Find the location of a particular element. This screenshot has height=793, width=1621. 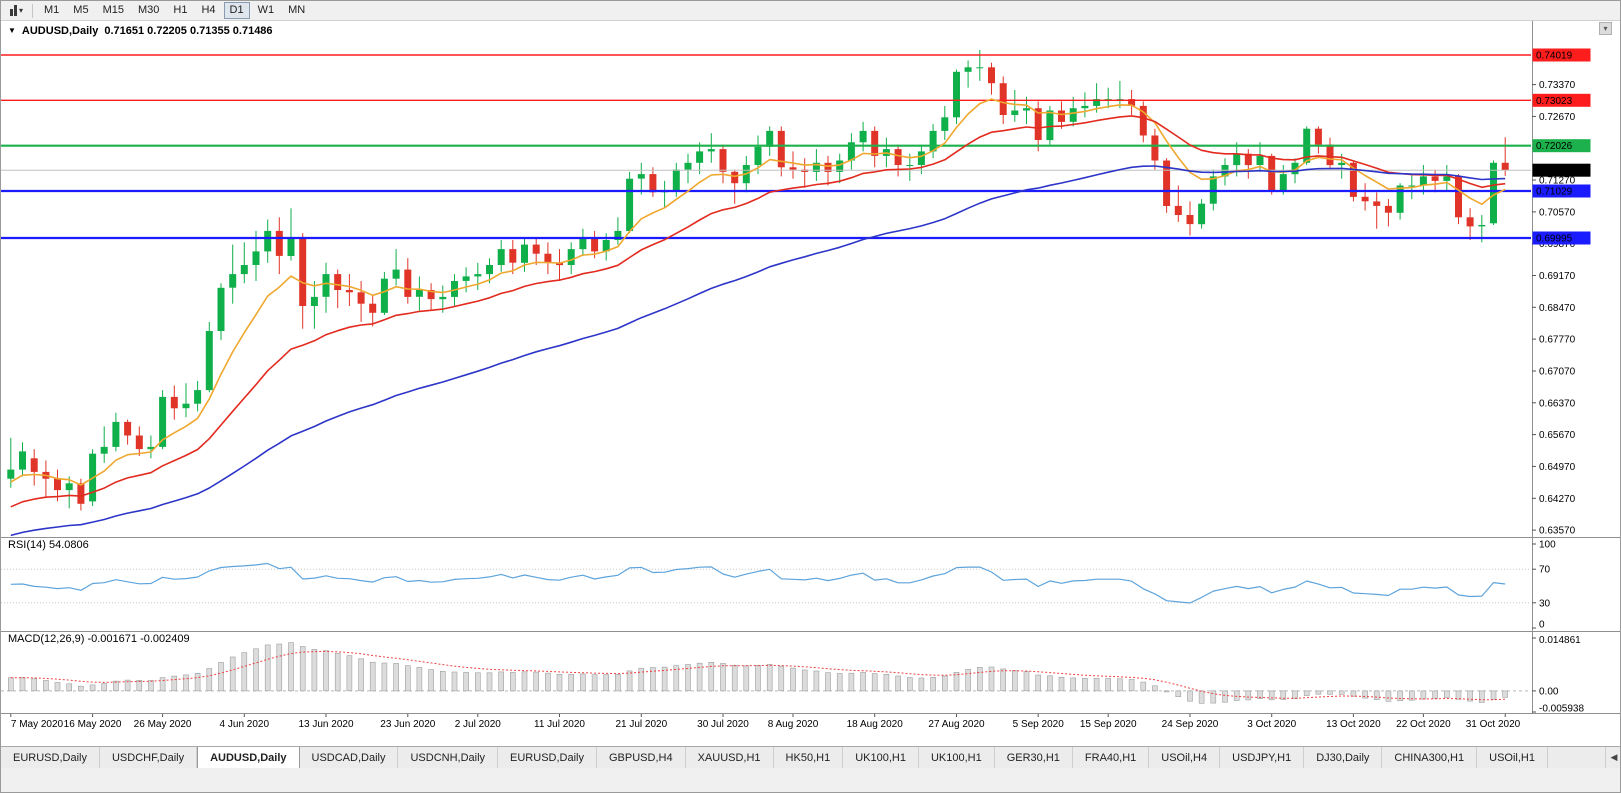

timeframe-button-h1: H1 is located at coordinates (180, 10).